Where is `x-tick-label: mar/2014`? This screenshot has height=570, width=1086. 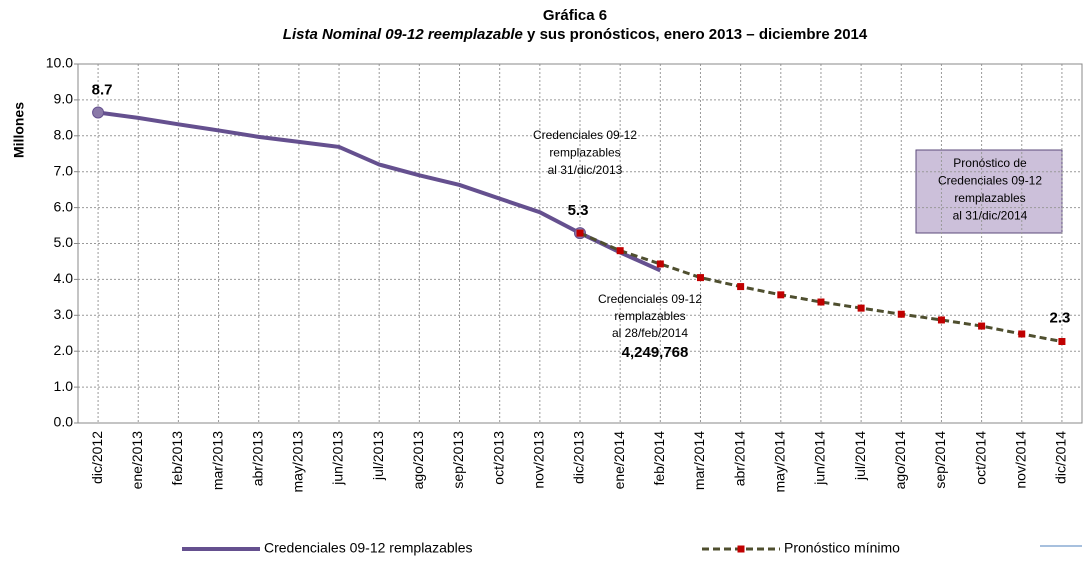
x-tick-label: mar/2014 is located at coordinates (699, 460).